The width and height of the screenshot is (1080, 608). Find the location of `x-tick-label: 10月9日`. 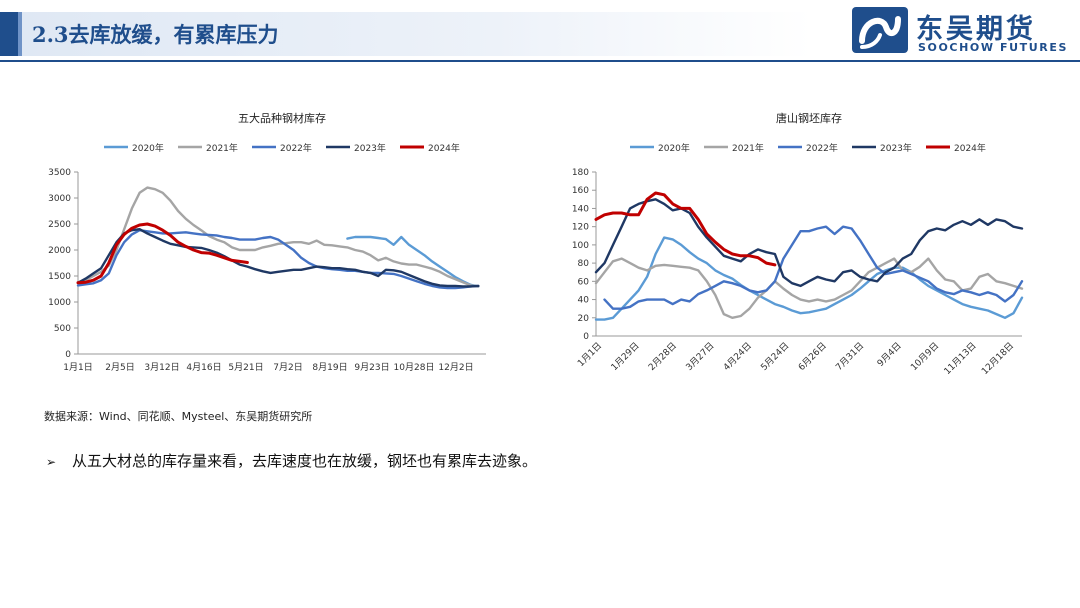

x-tick-label: 10月9日 is located at coordinates (925, 356).